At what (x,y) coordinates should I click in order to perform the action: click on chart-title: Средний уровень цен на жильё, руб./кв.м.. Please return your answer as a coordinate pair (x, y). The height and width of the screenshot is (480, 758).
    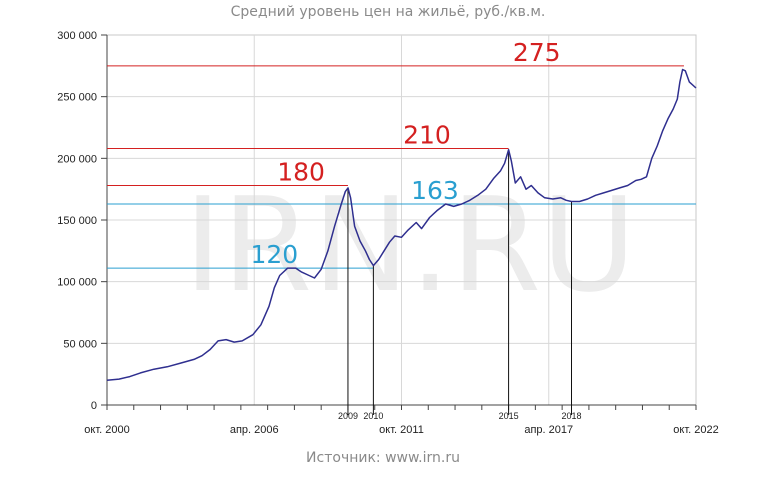
    Looking at the image, I should click on (388, 12).